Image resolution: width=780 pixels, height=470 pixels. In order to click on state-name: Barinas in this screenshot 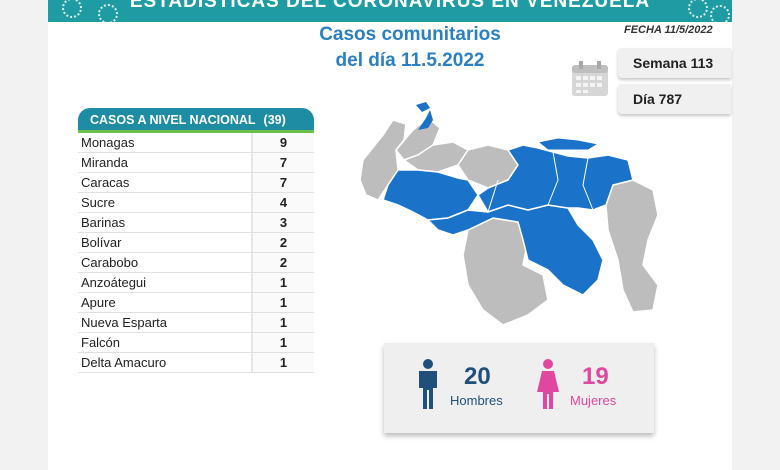, I will do `click(165, 222)`.